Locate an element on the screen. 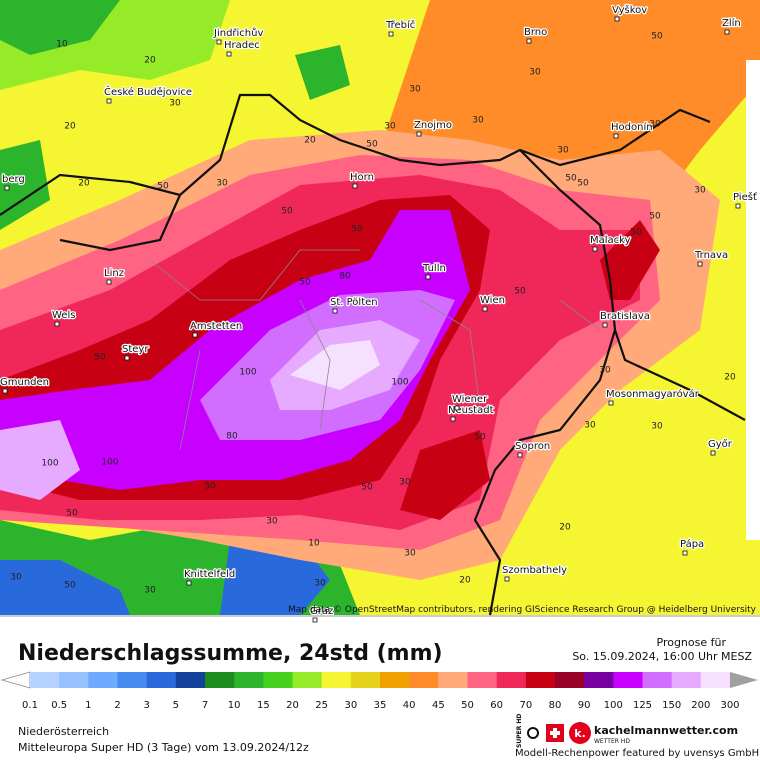  swiss-cross is located at coordinates (555, 733).